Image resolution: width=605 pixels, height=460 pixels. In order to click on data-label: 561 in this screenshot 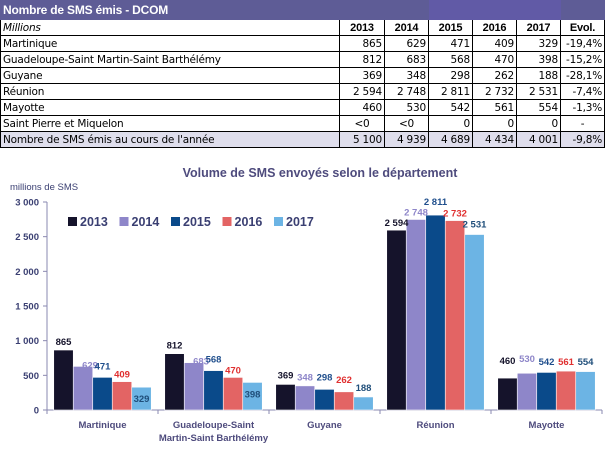, I will do `click(566, 362)`.